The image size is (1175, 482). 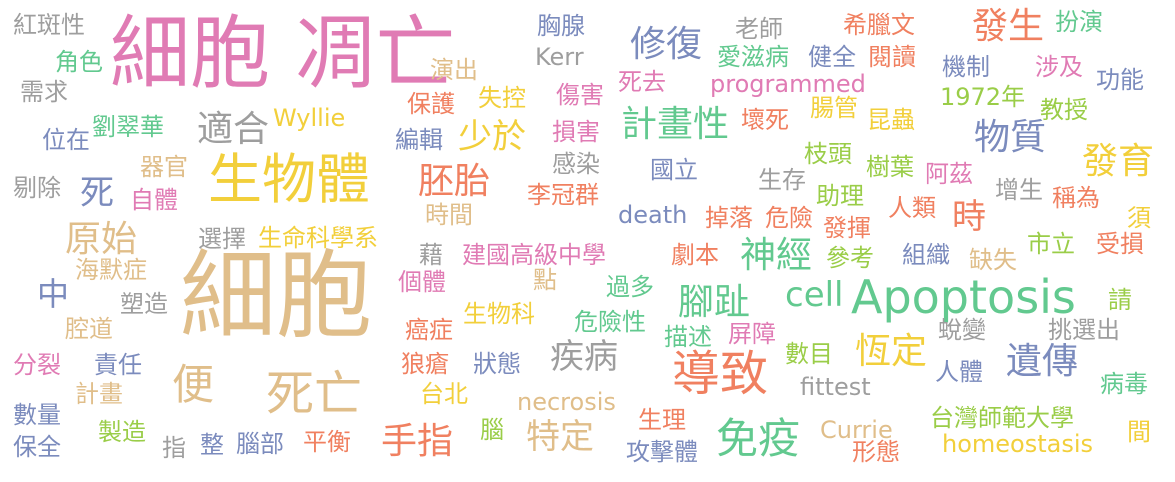 I want to click on word: 適合, so click(x=233, y=129).